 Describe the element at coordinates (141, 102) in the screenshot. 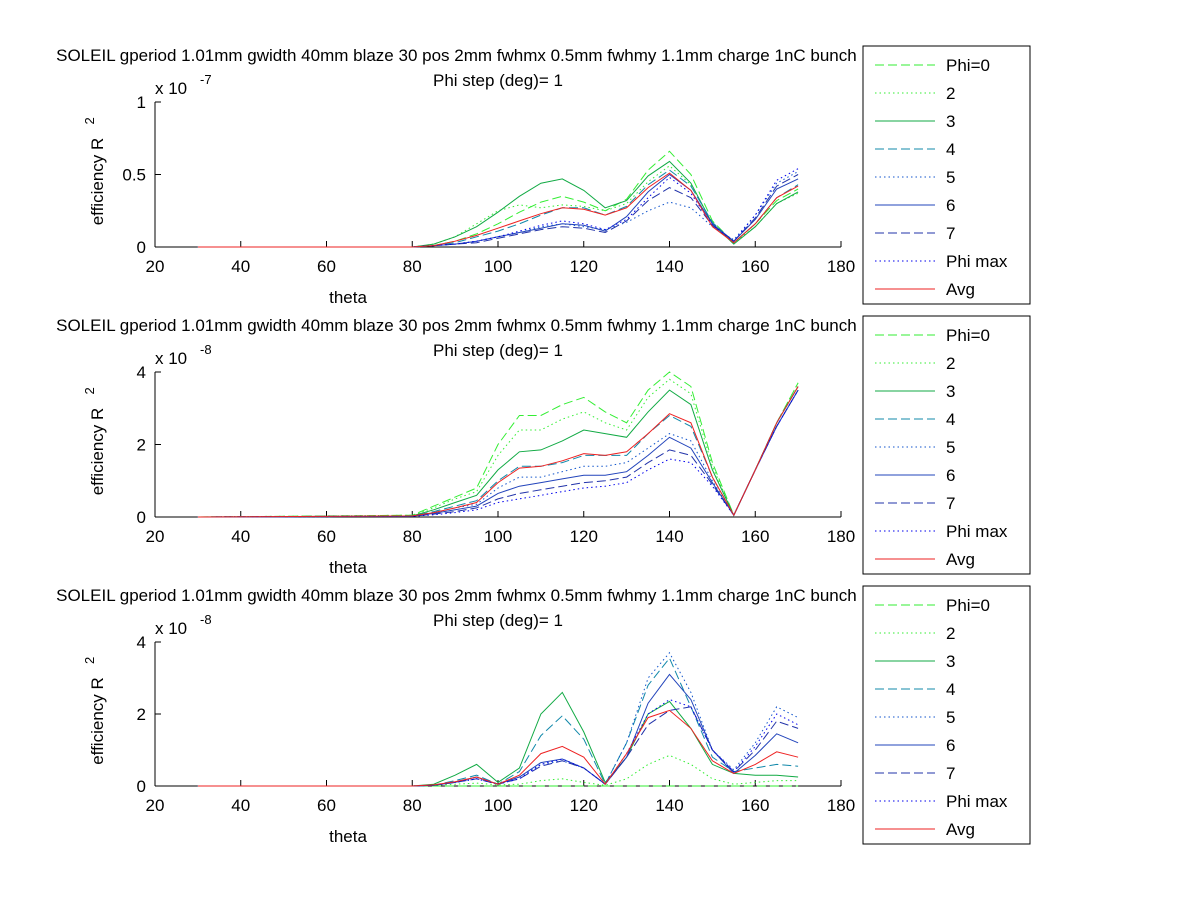

I see `y-tick-label: 1` at that location.